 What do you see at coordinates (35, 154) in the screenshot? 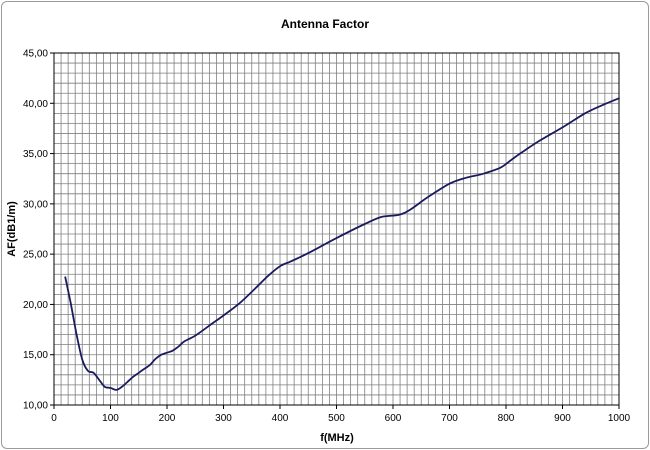
I see `y-tick-label: 35,00` at bounding box center [35, 154].